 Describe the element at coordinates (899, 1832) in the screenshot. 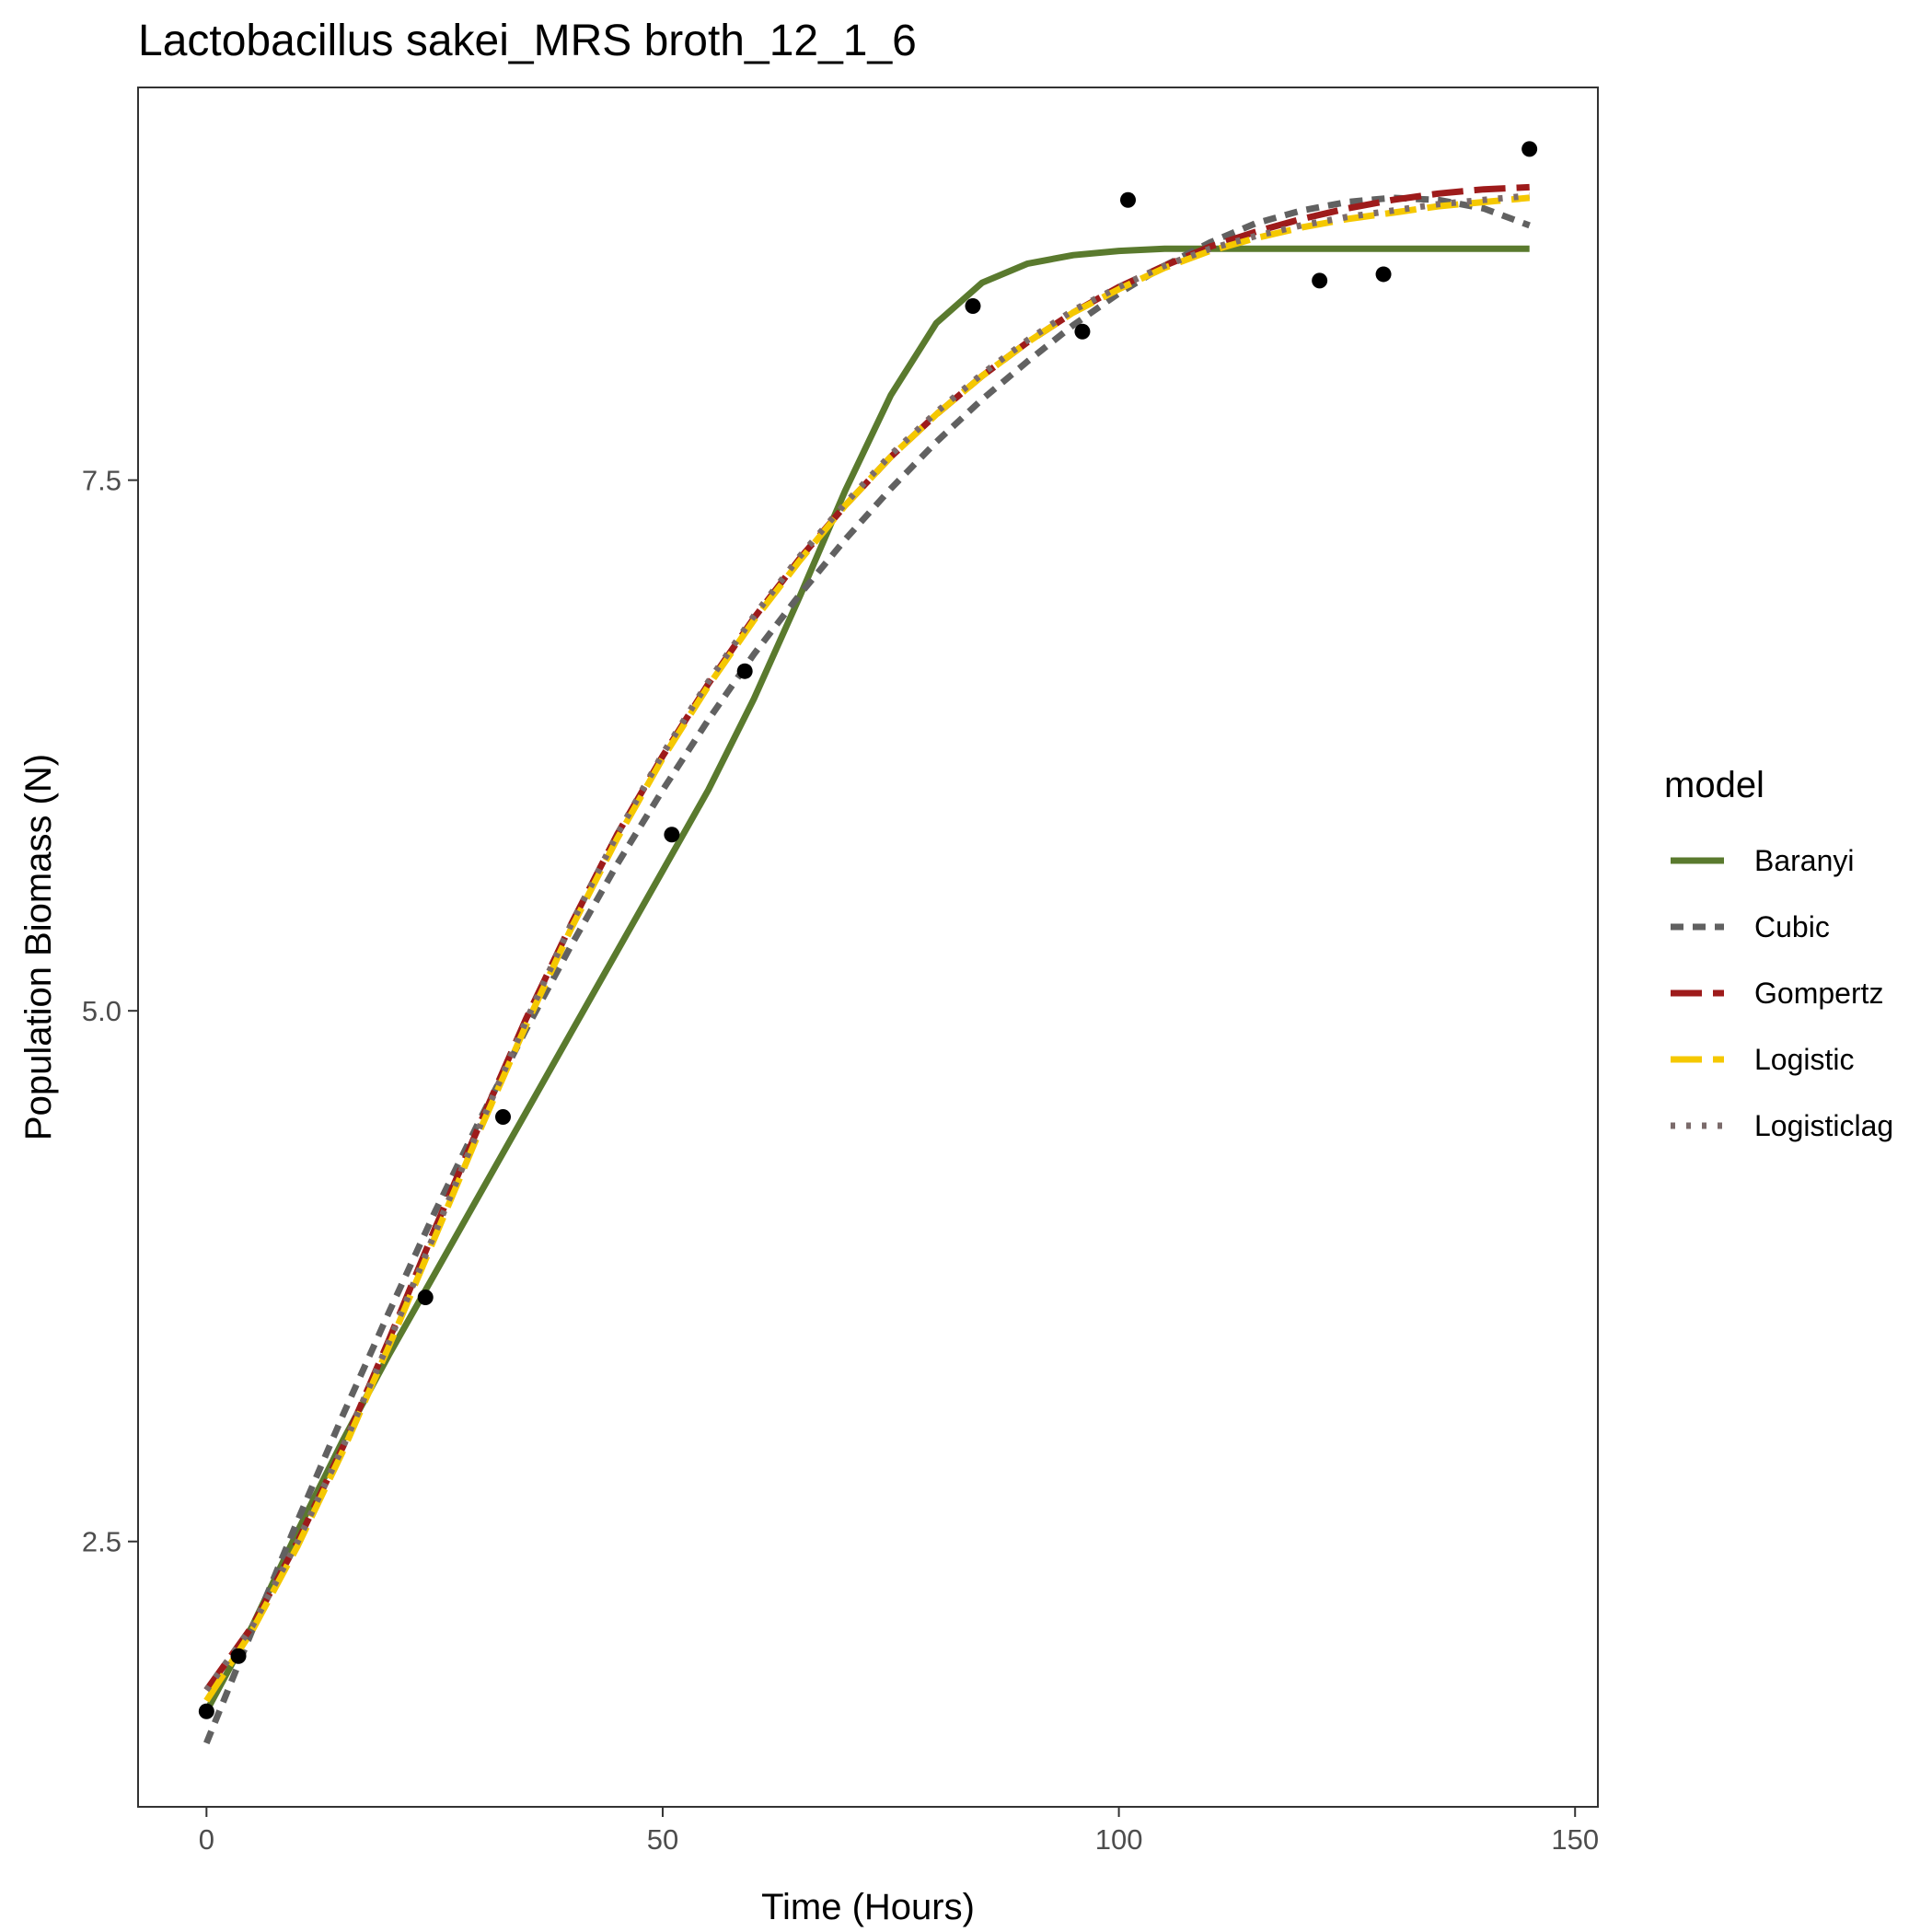

I see `x-axis: 0 50 100 150` at that location.